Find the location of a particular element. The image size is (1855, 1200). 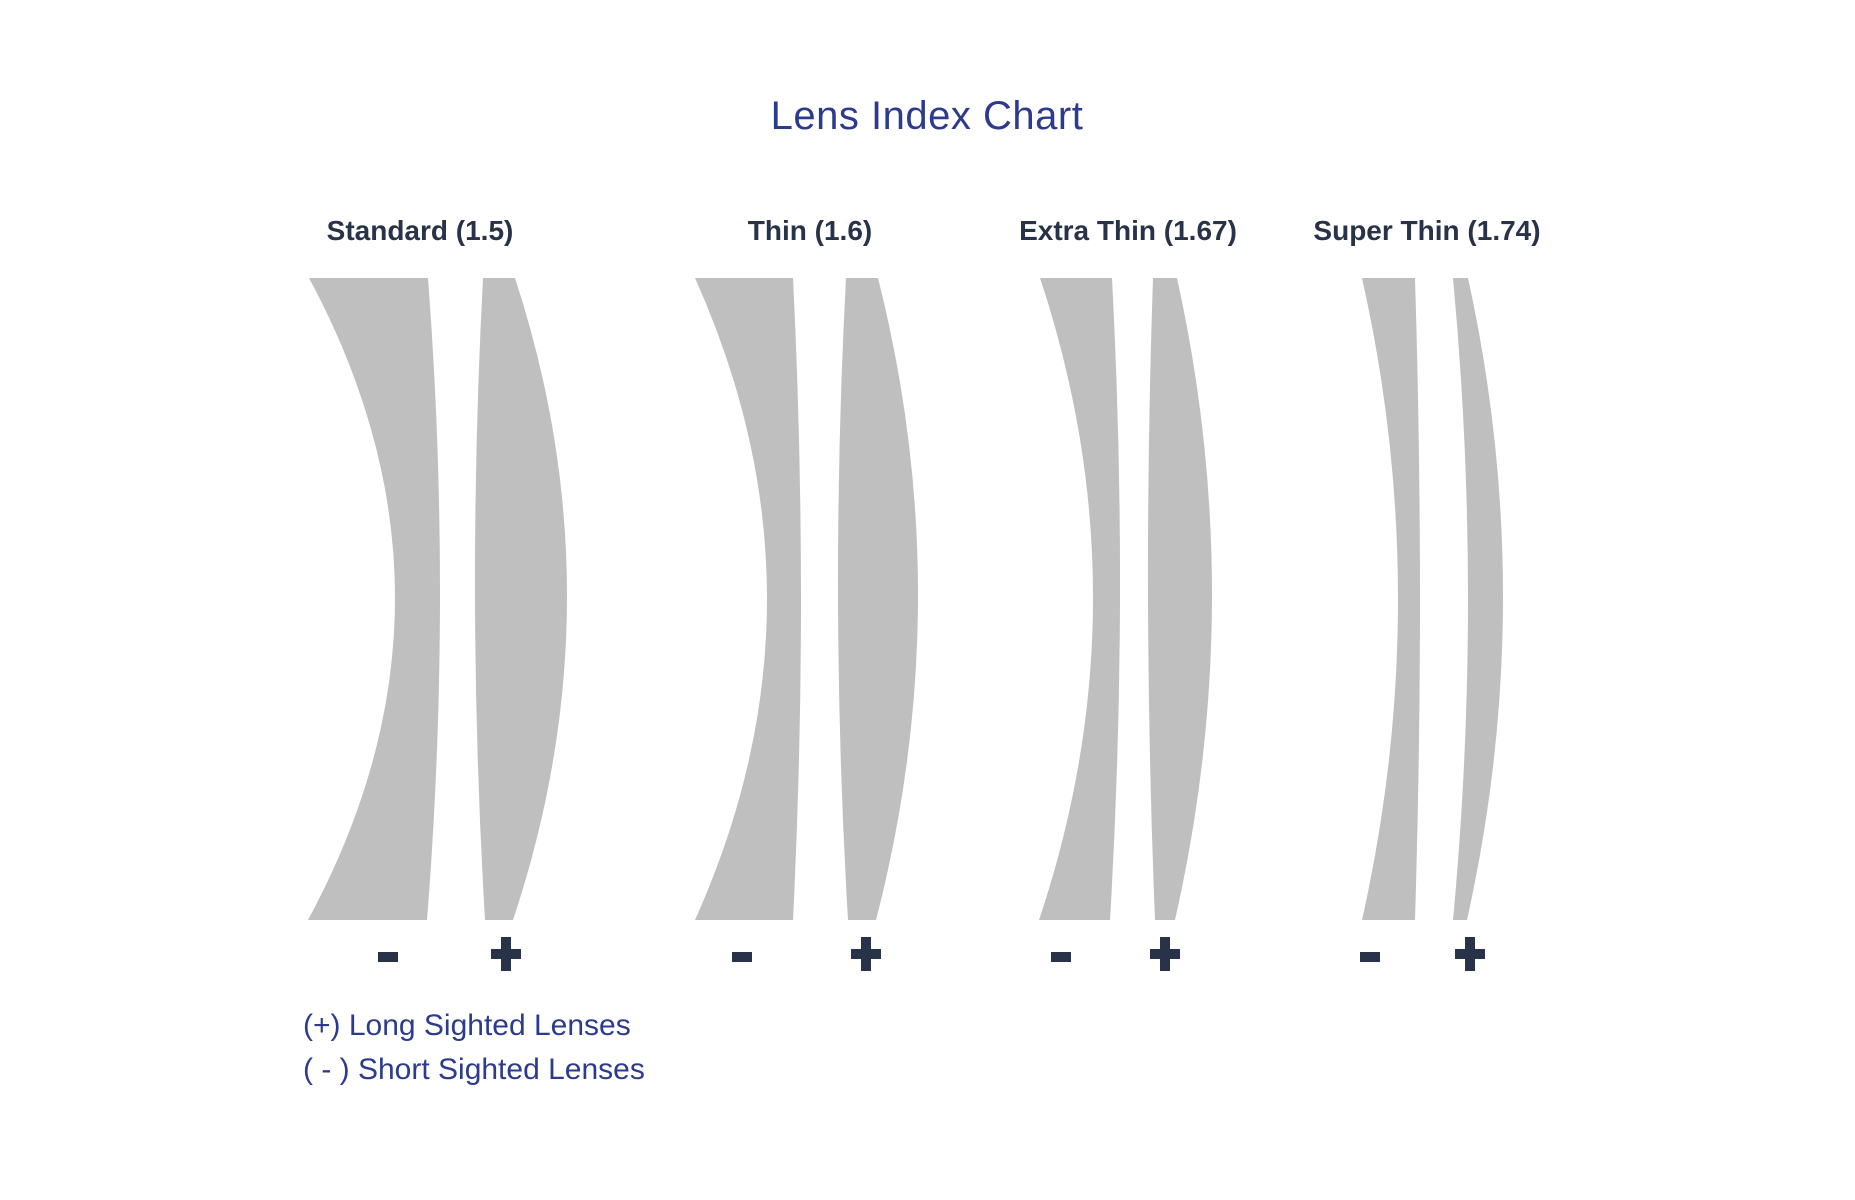

group-label-thin: Thin (1.6) is located at coordinates (810, 230).